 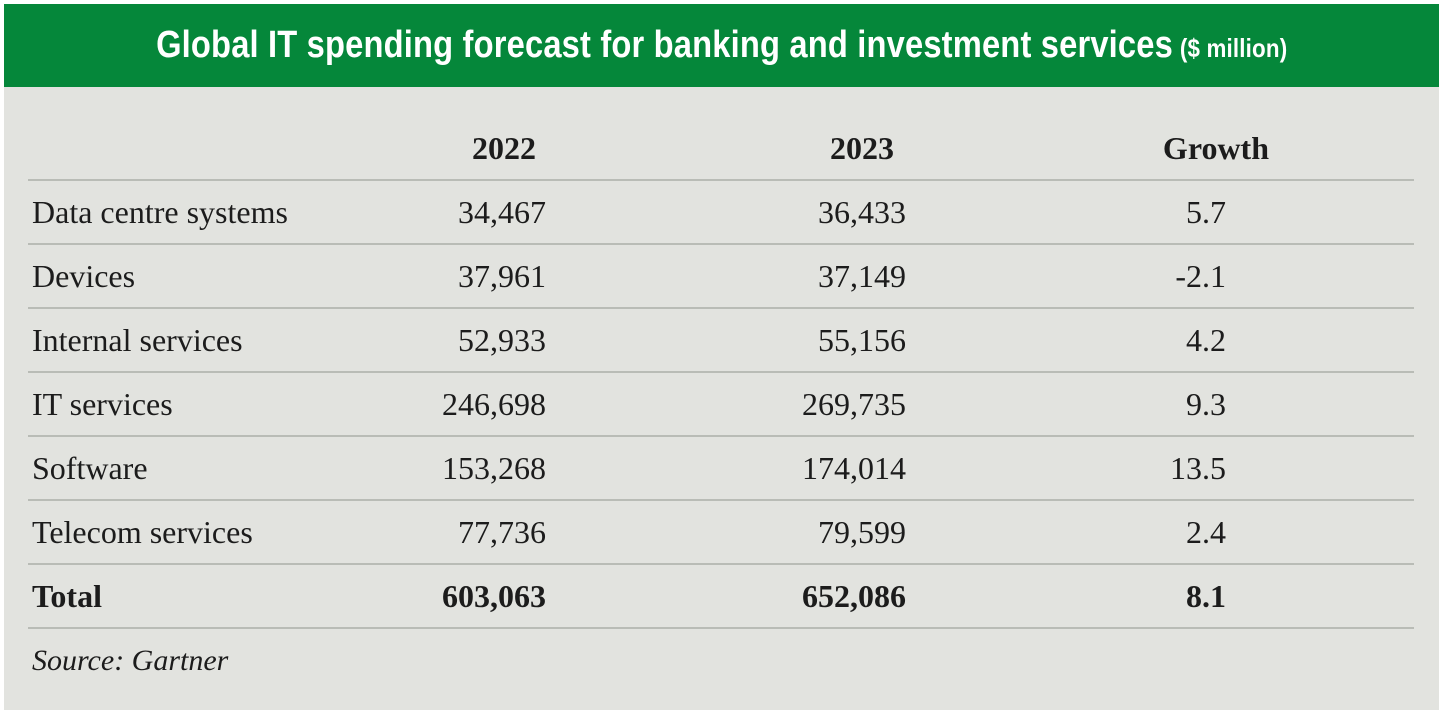 I want to click on value-growth: 2.4, so click(x=1206, y=532).